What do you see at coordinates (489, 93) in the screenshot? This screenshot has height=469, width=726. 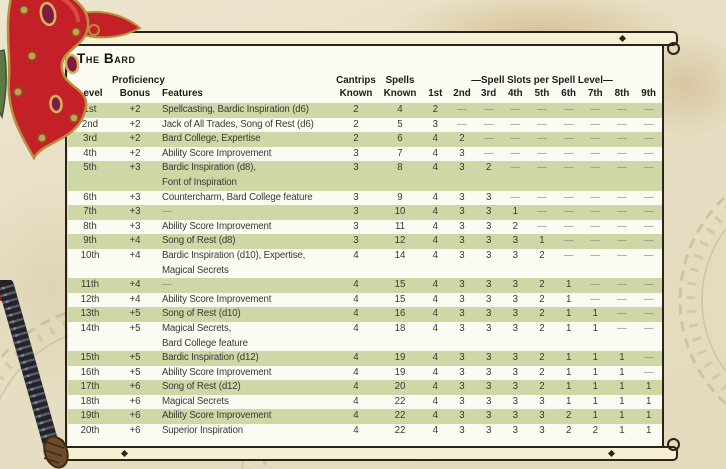 I see `col-header-slot-3rd: 3rd` at bounding box center [489, 93].